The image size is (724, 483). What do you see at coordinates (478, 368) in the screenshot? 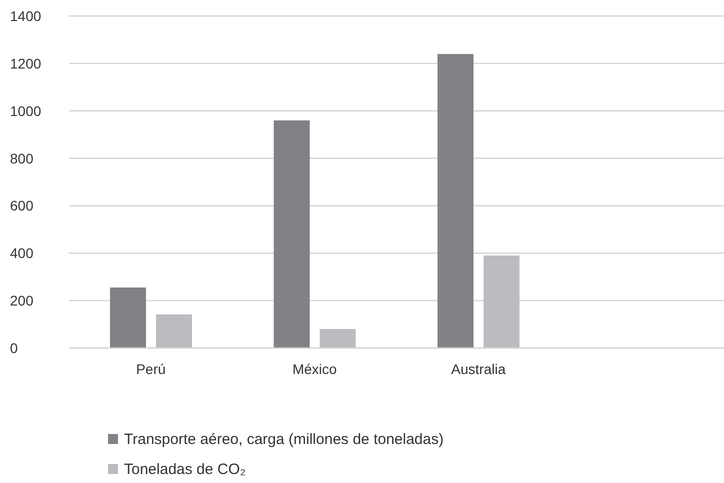
I see `x-tick-label: Australia` at bounding box center [478, 368].